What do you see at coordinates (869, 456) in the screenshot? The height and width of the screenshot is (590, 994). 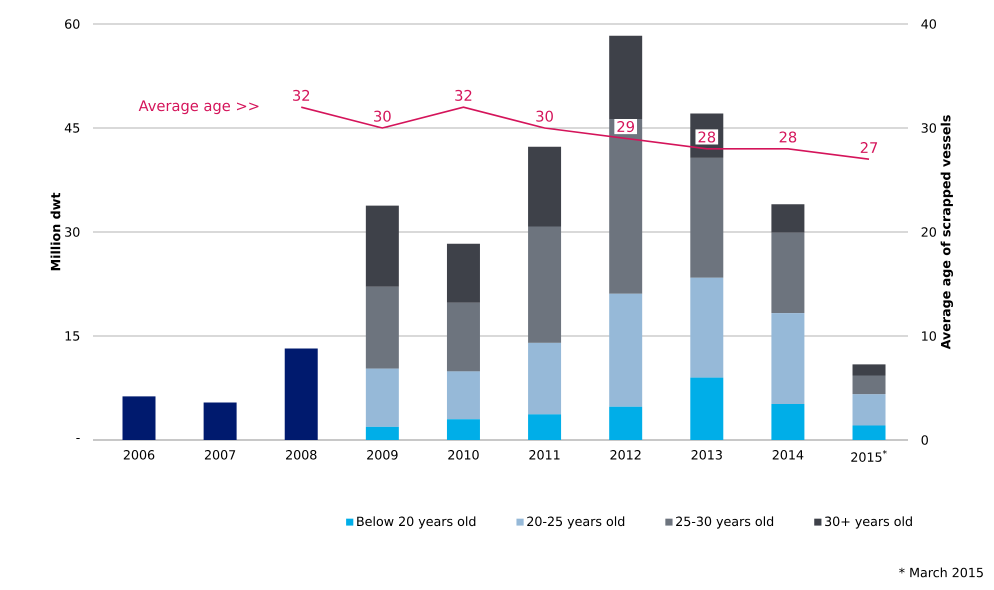 I see `x-tick-label: 2015$^{*}$` at bounding box center [869, 456].